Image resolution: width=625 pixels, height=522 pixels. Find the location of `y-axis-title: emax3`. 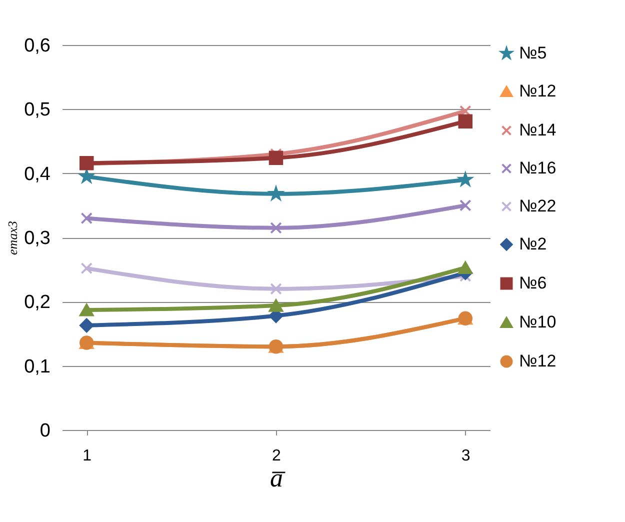

y-axis-title: emax3 is located at coordinates (12, 237).